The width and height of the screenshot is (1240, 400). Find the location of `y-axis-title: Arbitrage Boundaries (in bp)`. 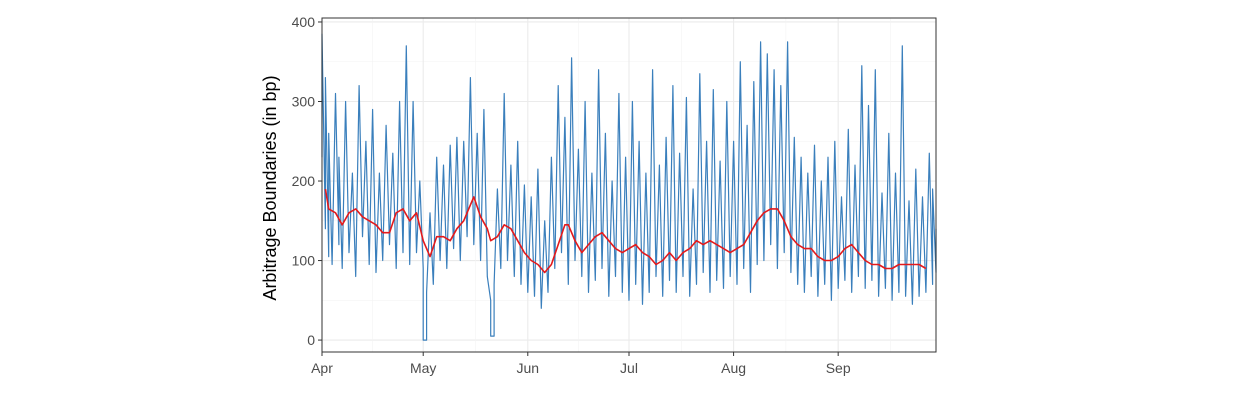

y-axis-title: Arbitrage Boundaries (in bp) is located at coordinates (270, 187).